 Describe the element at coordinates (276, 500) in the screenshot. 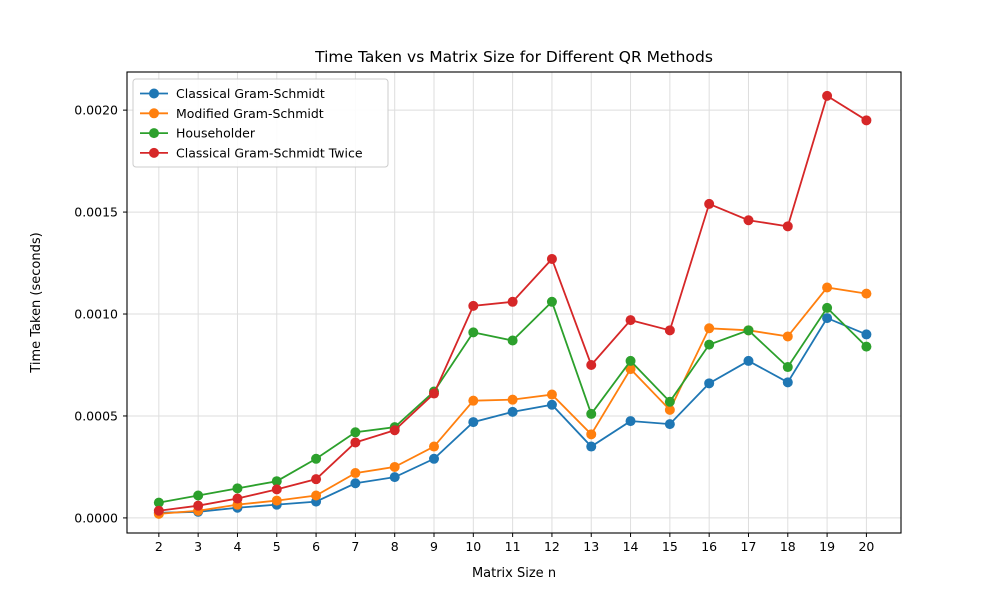

I see `data-point-modified-gram-schmidt-n5` at that location.